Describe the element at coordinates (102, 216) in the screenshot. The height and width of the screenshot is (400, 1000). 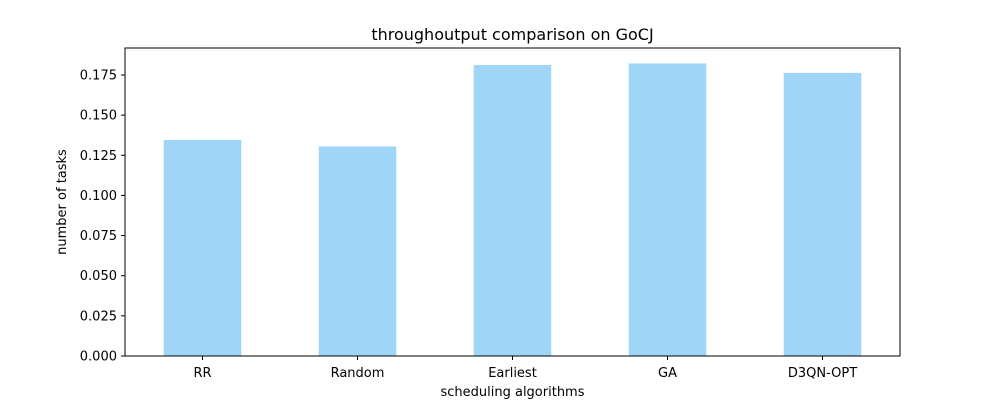
I see `y-ticks-group: 0.000 0.025 0.050 0.075 0.100 0.125 0.150 0.175` at that location.